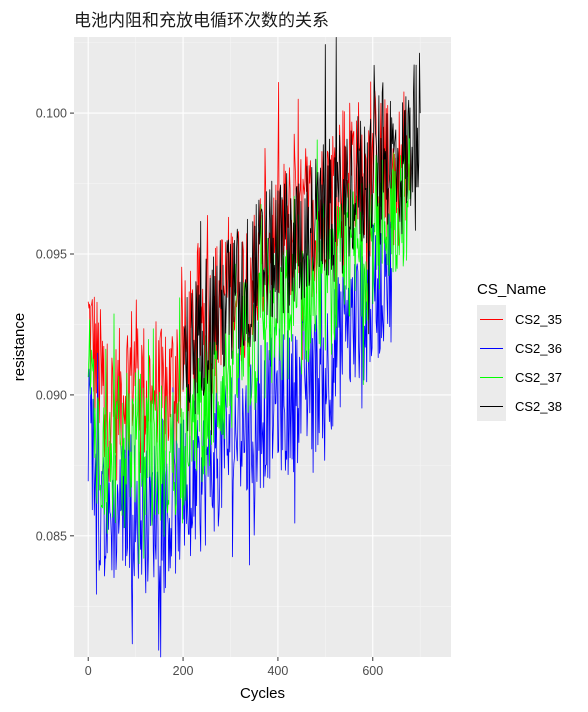 The image size is (588, 712). What do you see at coordinates (51, 114) in the screenshot?
I see `y-tick-label: 0.100` at bounding box center [51, 114].